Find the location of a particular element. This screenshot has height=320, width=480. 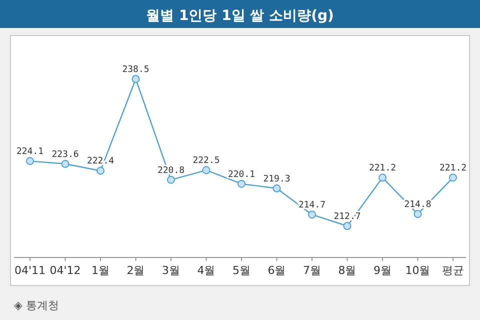

x-tick: 5월 is located at coordinates (241, 270).